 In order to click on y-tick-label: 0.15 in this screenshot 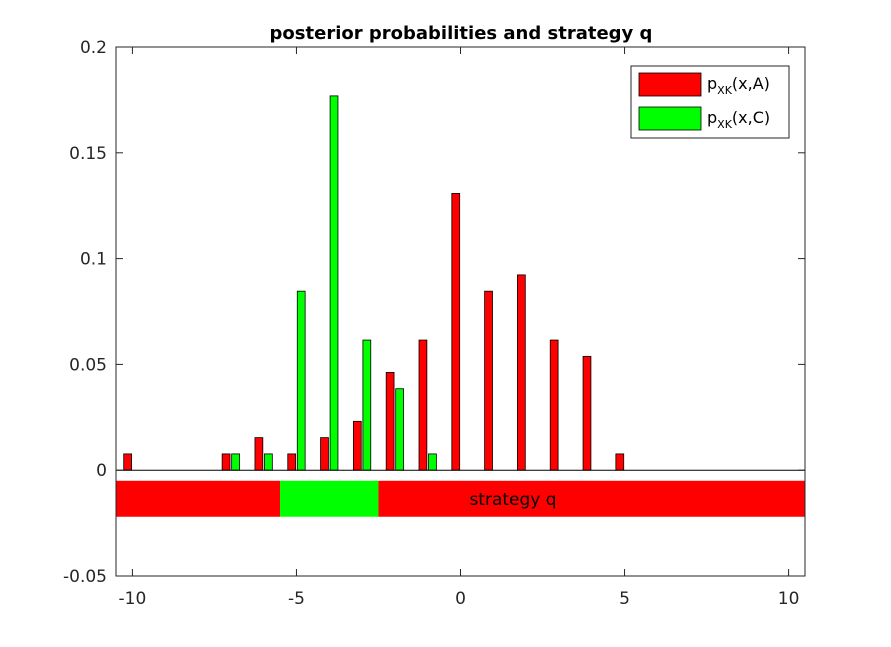, I will do `click(88, 154)`.